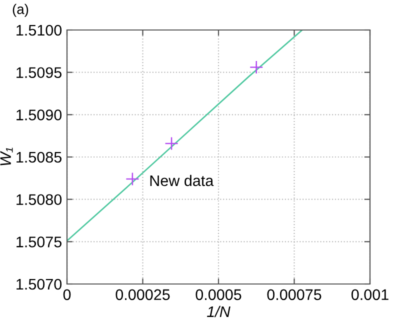 The width and height of the screenshot is (409, 327). What do you see at coordinates (369, 294) in the screenshot?
I see `x-tick-label: 0.001` at bounding box center [369, 294].